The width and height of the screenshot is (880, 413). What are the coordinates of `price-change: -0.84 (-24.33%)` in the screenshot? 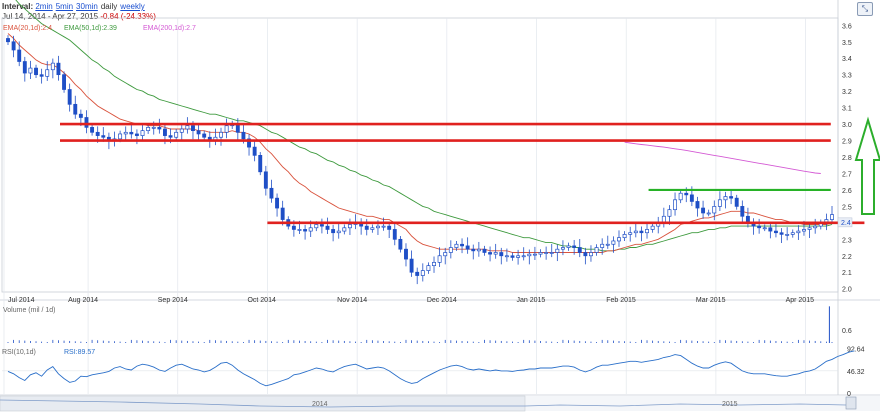 It's located at (128, 16).